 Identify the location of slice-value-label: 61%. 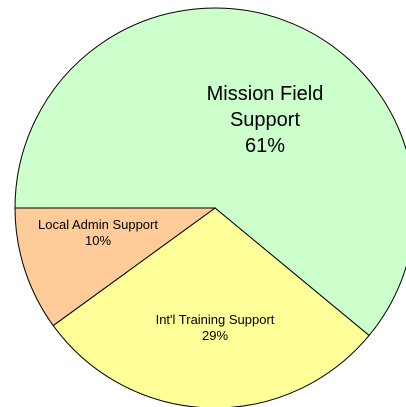
(265, 146).